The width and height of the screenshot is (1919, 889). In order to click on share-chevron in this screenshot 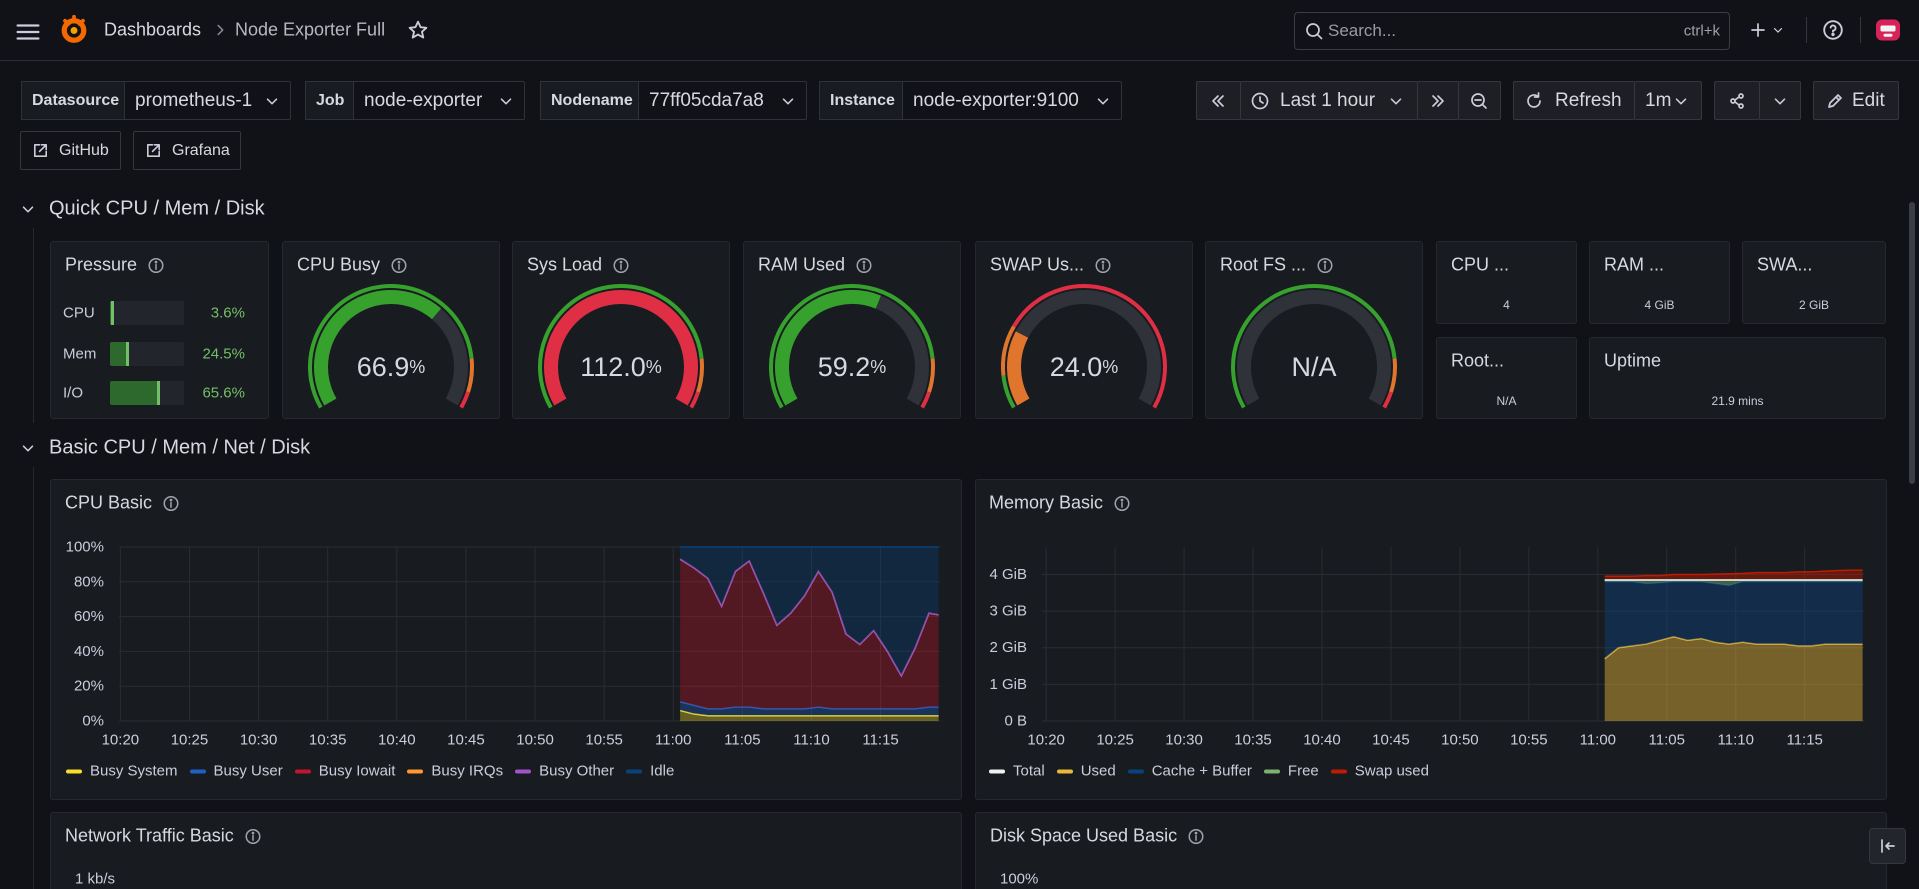, I will do `click(1780, 101)`.